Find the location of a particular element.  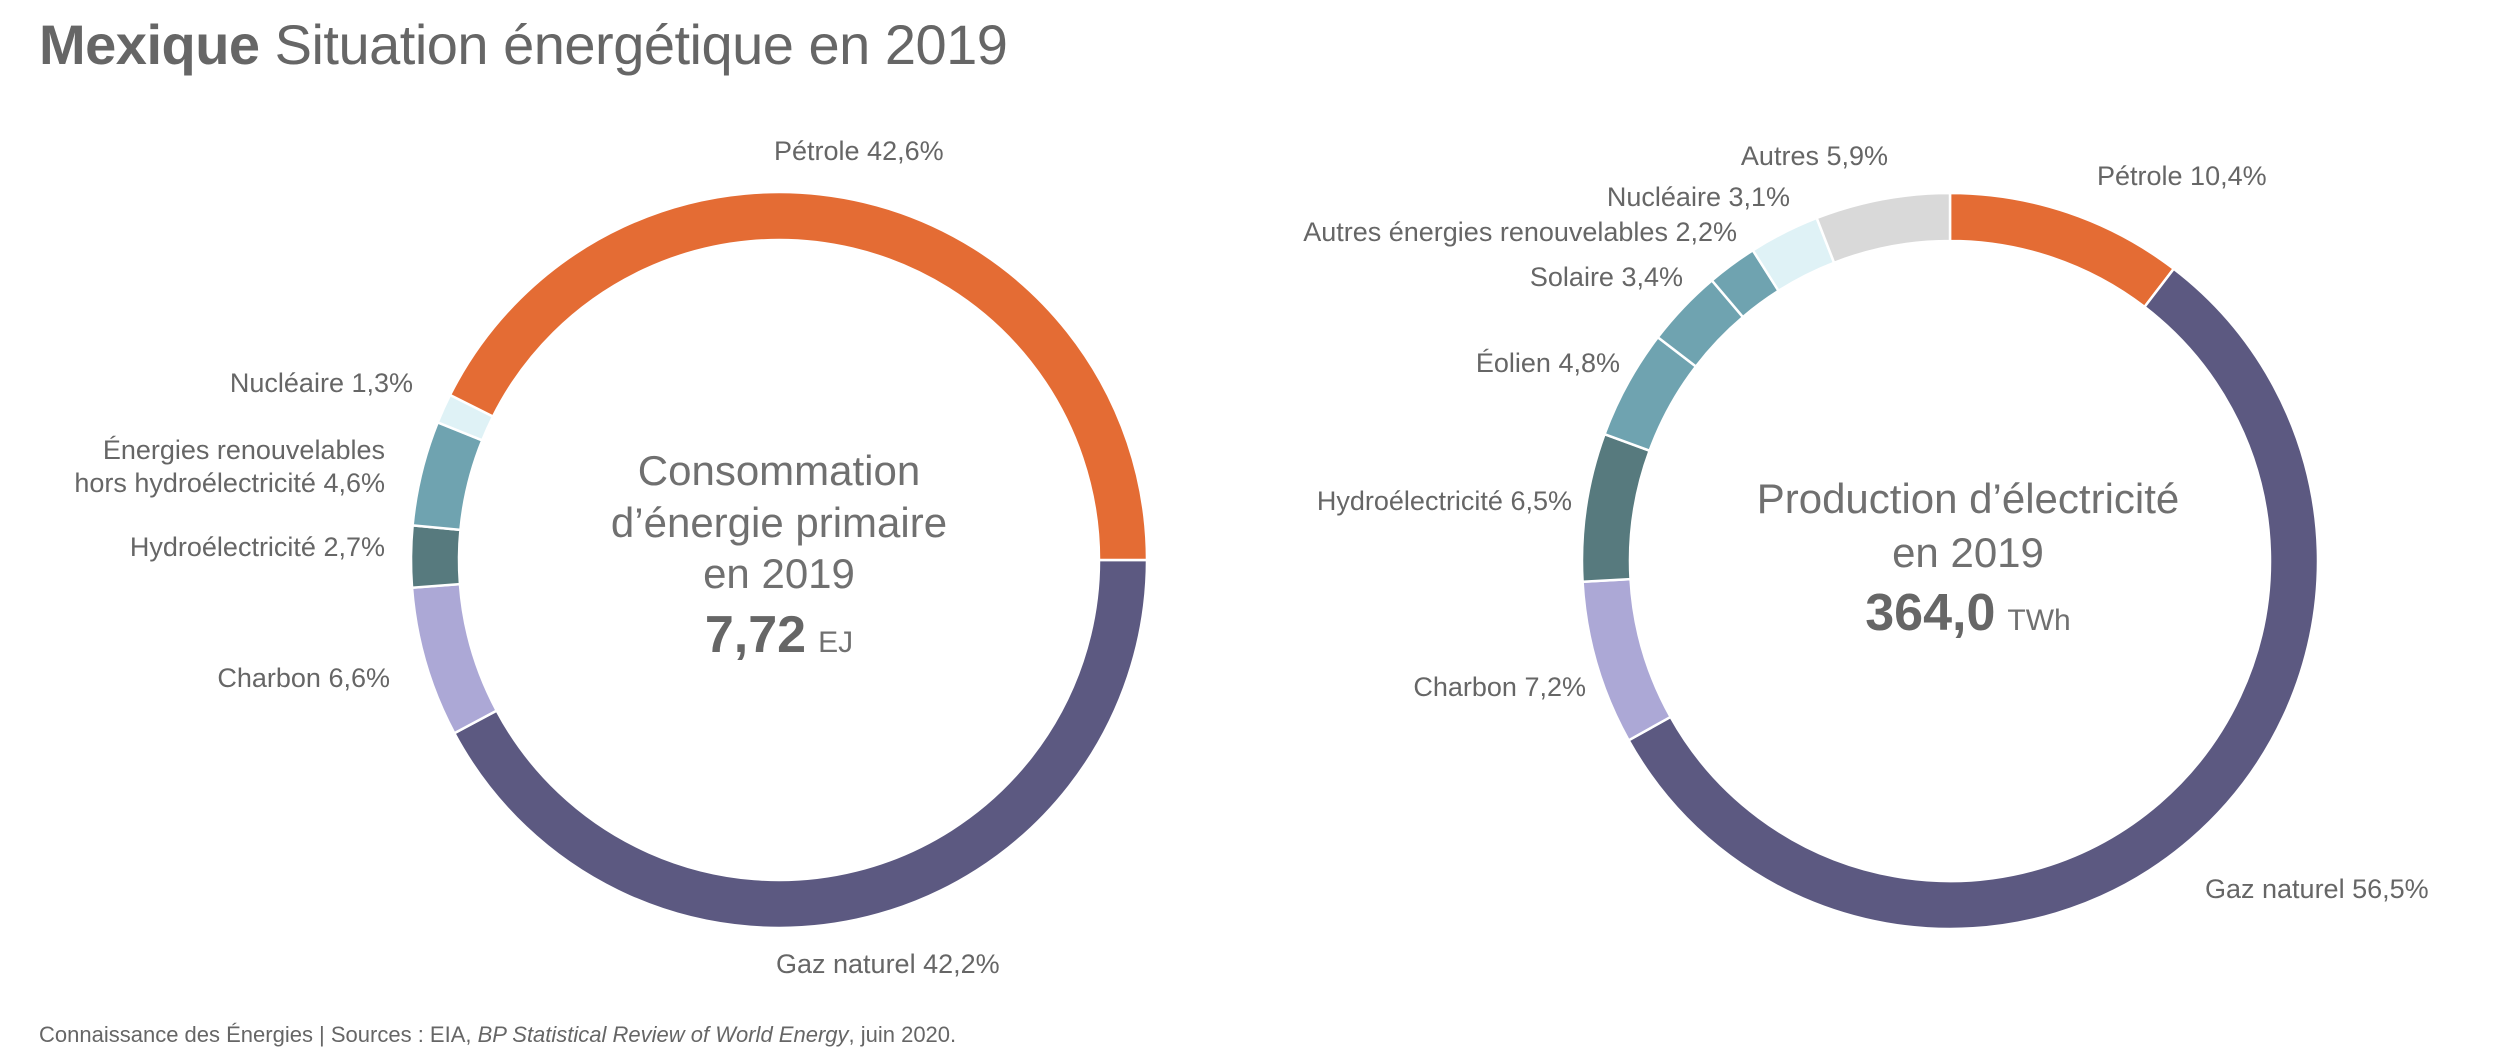

page-title: Mexique Situation énergétique en 2019 is located at coordinates (523, 45).